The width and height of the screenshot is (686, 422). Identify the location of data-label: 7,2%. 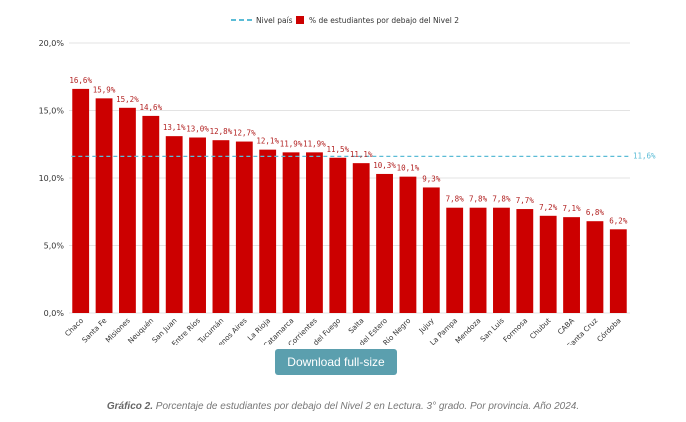
(548, 207).